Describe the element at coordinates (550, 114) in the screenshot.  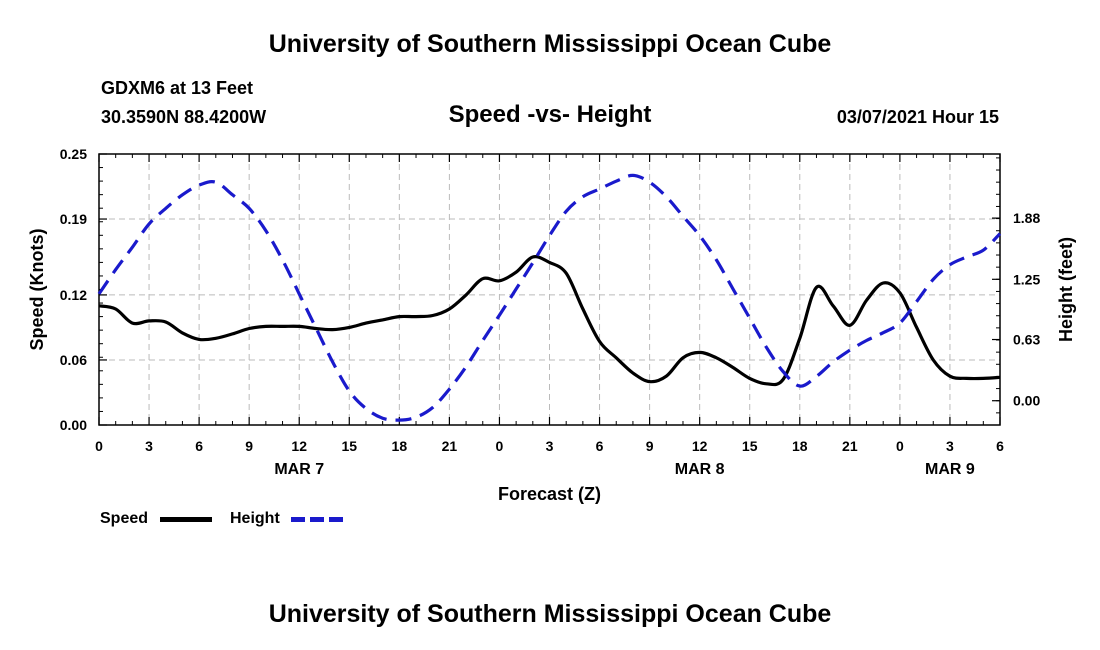
I see `chart-title: Speed -vs- Height` at that location.